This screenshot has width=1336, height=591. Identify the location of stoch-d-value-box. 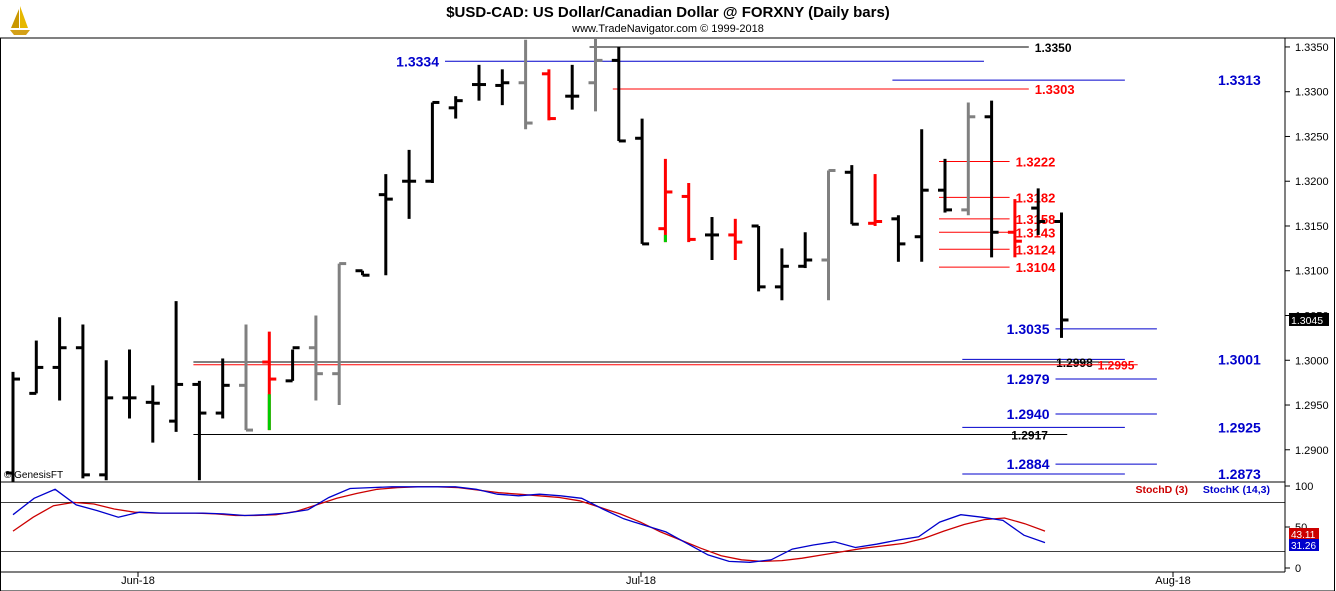
(1304, 534).